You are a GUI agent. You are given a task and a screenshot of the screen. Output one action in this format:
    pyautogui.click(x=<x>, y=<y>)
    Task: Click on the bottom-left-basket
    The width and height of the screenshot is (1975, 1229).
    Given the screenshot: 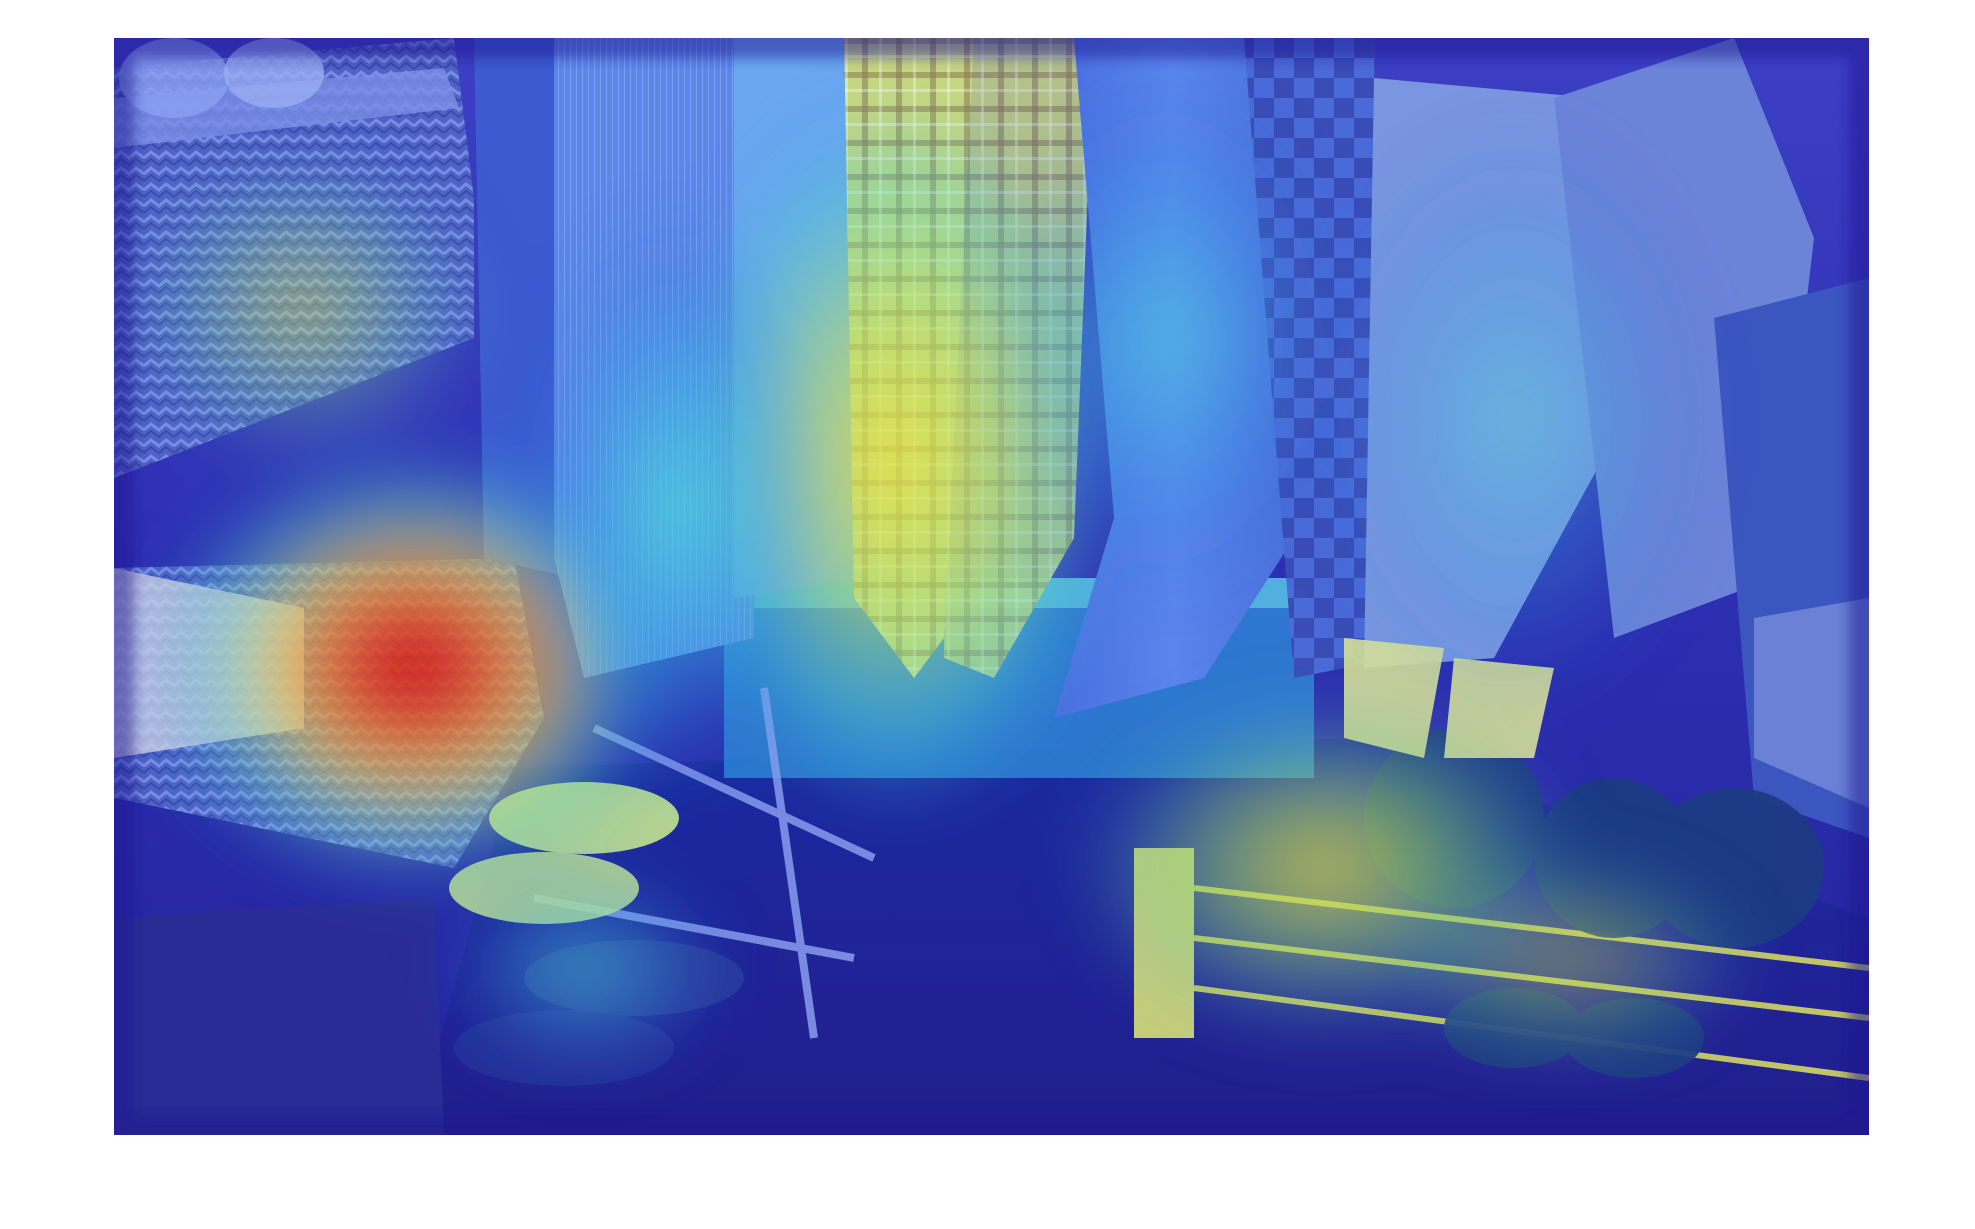 What is the action you would take?
    pyautogui.click(x=279, y=1016)
    